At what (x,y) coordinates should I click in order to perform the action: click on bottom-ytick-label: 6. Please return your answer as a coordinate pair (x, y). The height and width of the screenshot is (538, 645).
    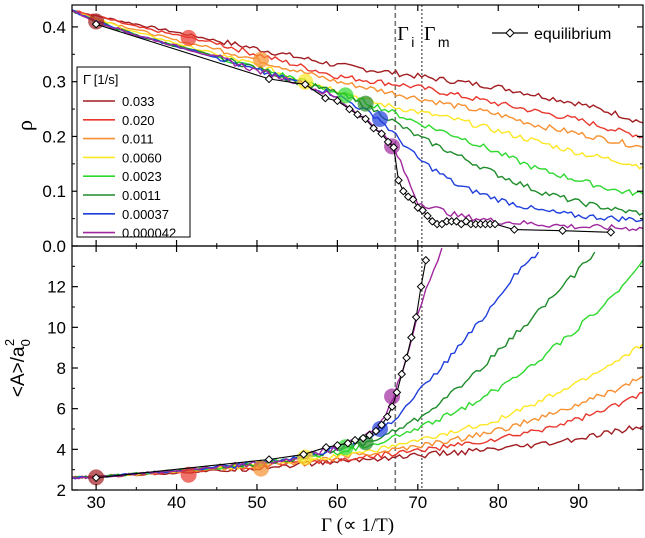
    Looking at the image, I should click on (61, 409).